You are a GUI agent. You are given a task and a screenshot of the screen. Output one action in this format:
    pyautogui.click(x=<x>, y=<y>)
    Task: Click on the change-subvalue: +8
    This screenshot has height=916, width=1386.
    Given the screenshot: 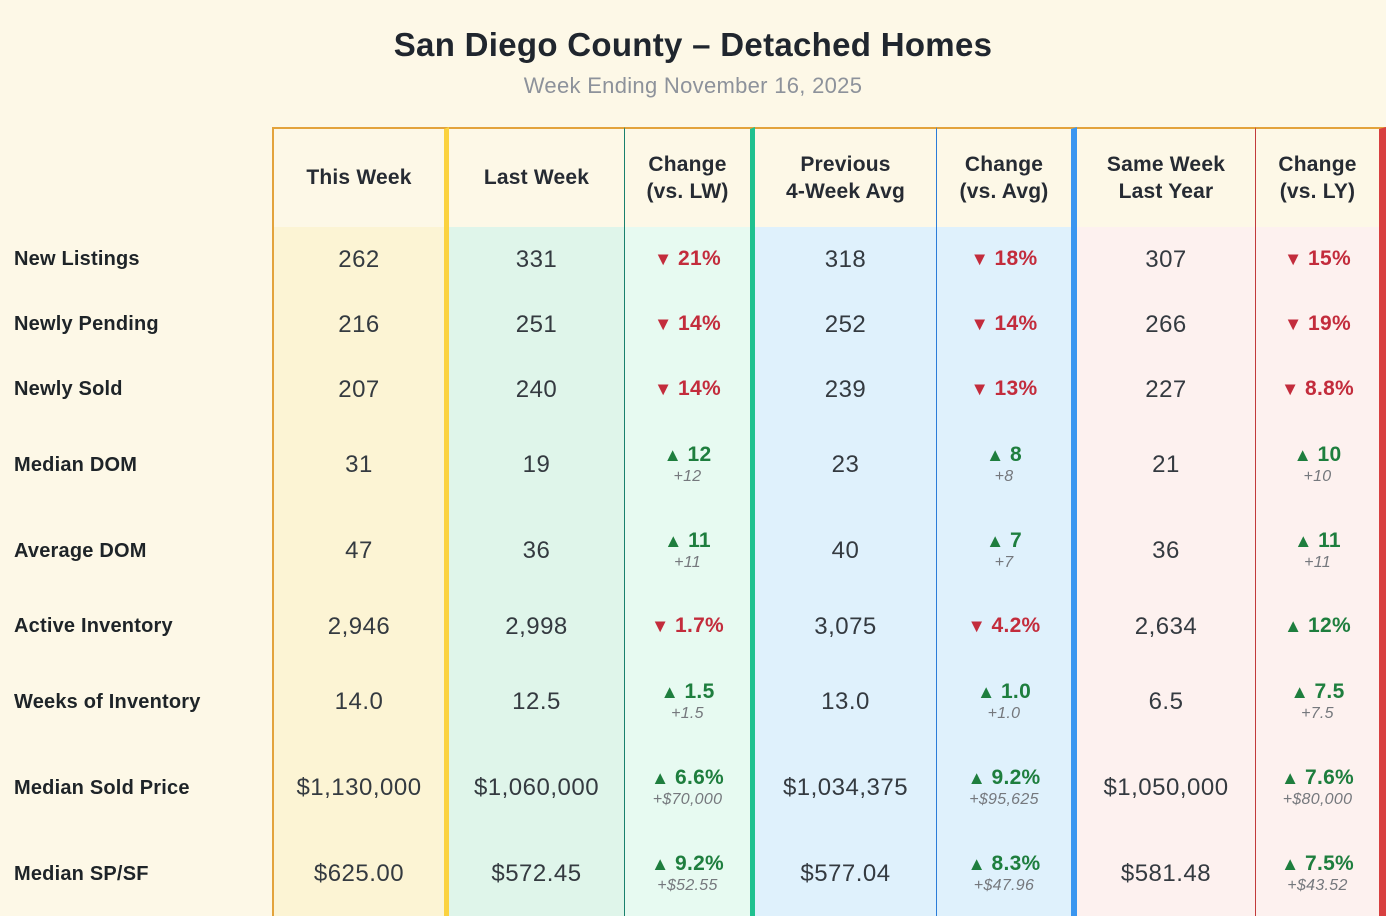 What is the action you would take?
    pyautogui.click(x=1004, y=476)
    